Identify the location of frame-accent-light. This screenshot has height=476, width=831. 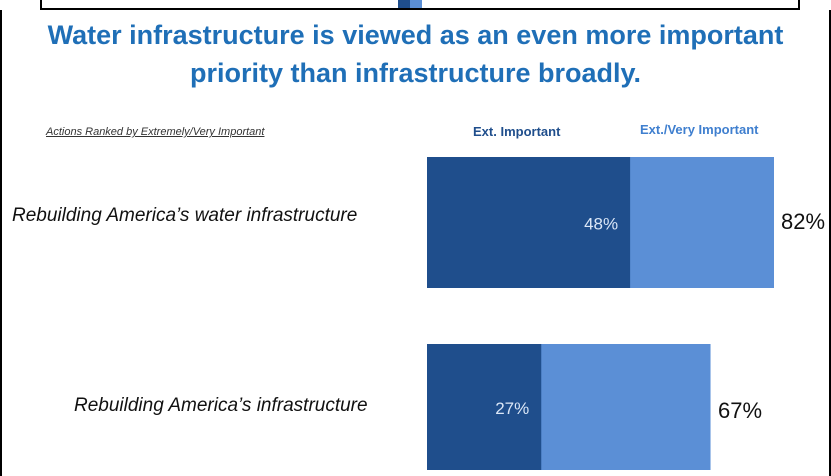
(416, 4).